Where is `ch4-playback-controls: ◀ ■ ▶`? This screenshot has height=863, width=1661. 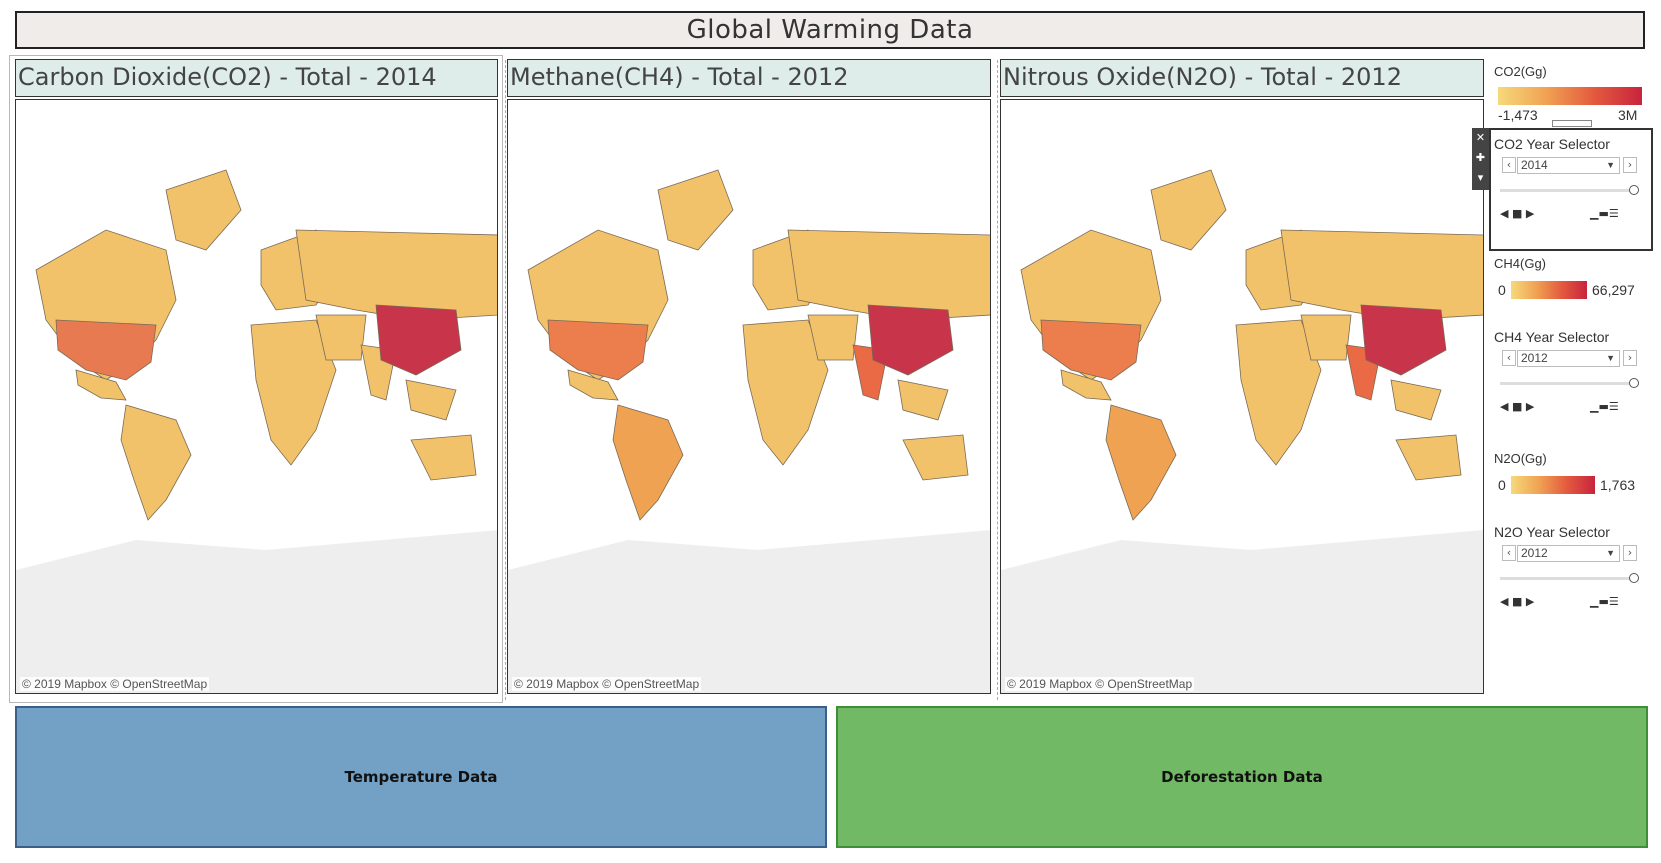 ch4-playback-controls: ◀ ■ ▶ is located at coordinates (1517, 406).